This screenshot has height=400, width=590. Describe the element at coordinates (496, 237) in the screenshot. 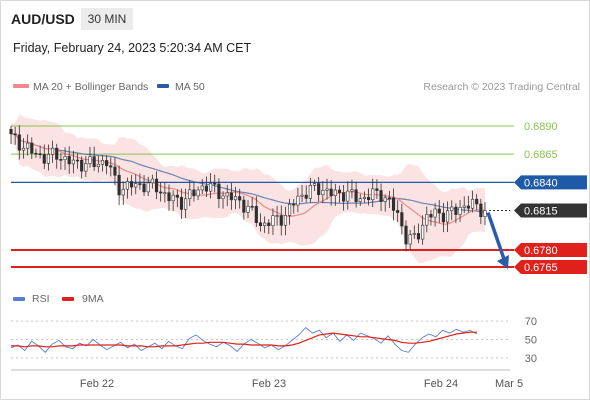

I see `forecast-arrow-shaft` at that location.